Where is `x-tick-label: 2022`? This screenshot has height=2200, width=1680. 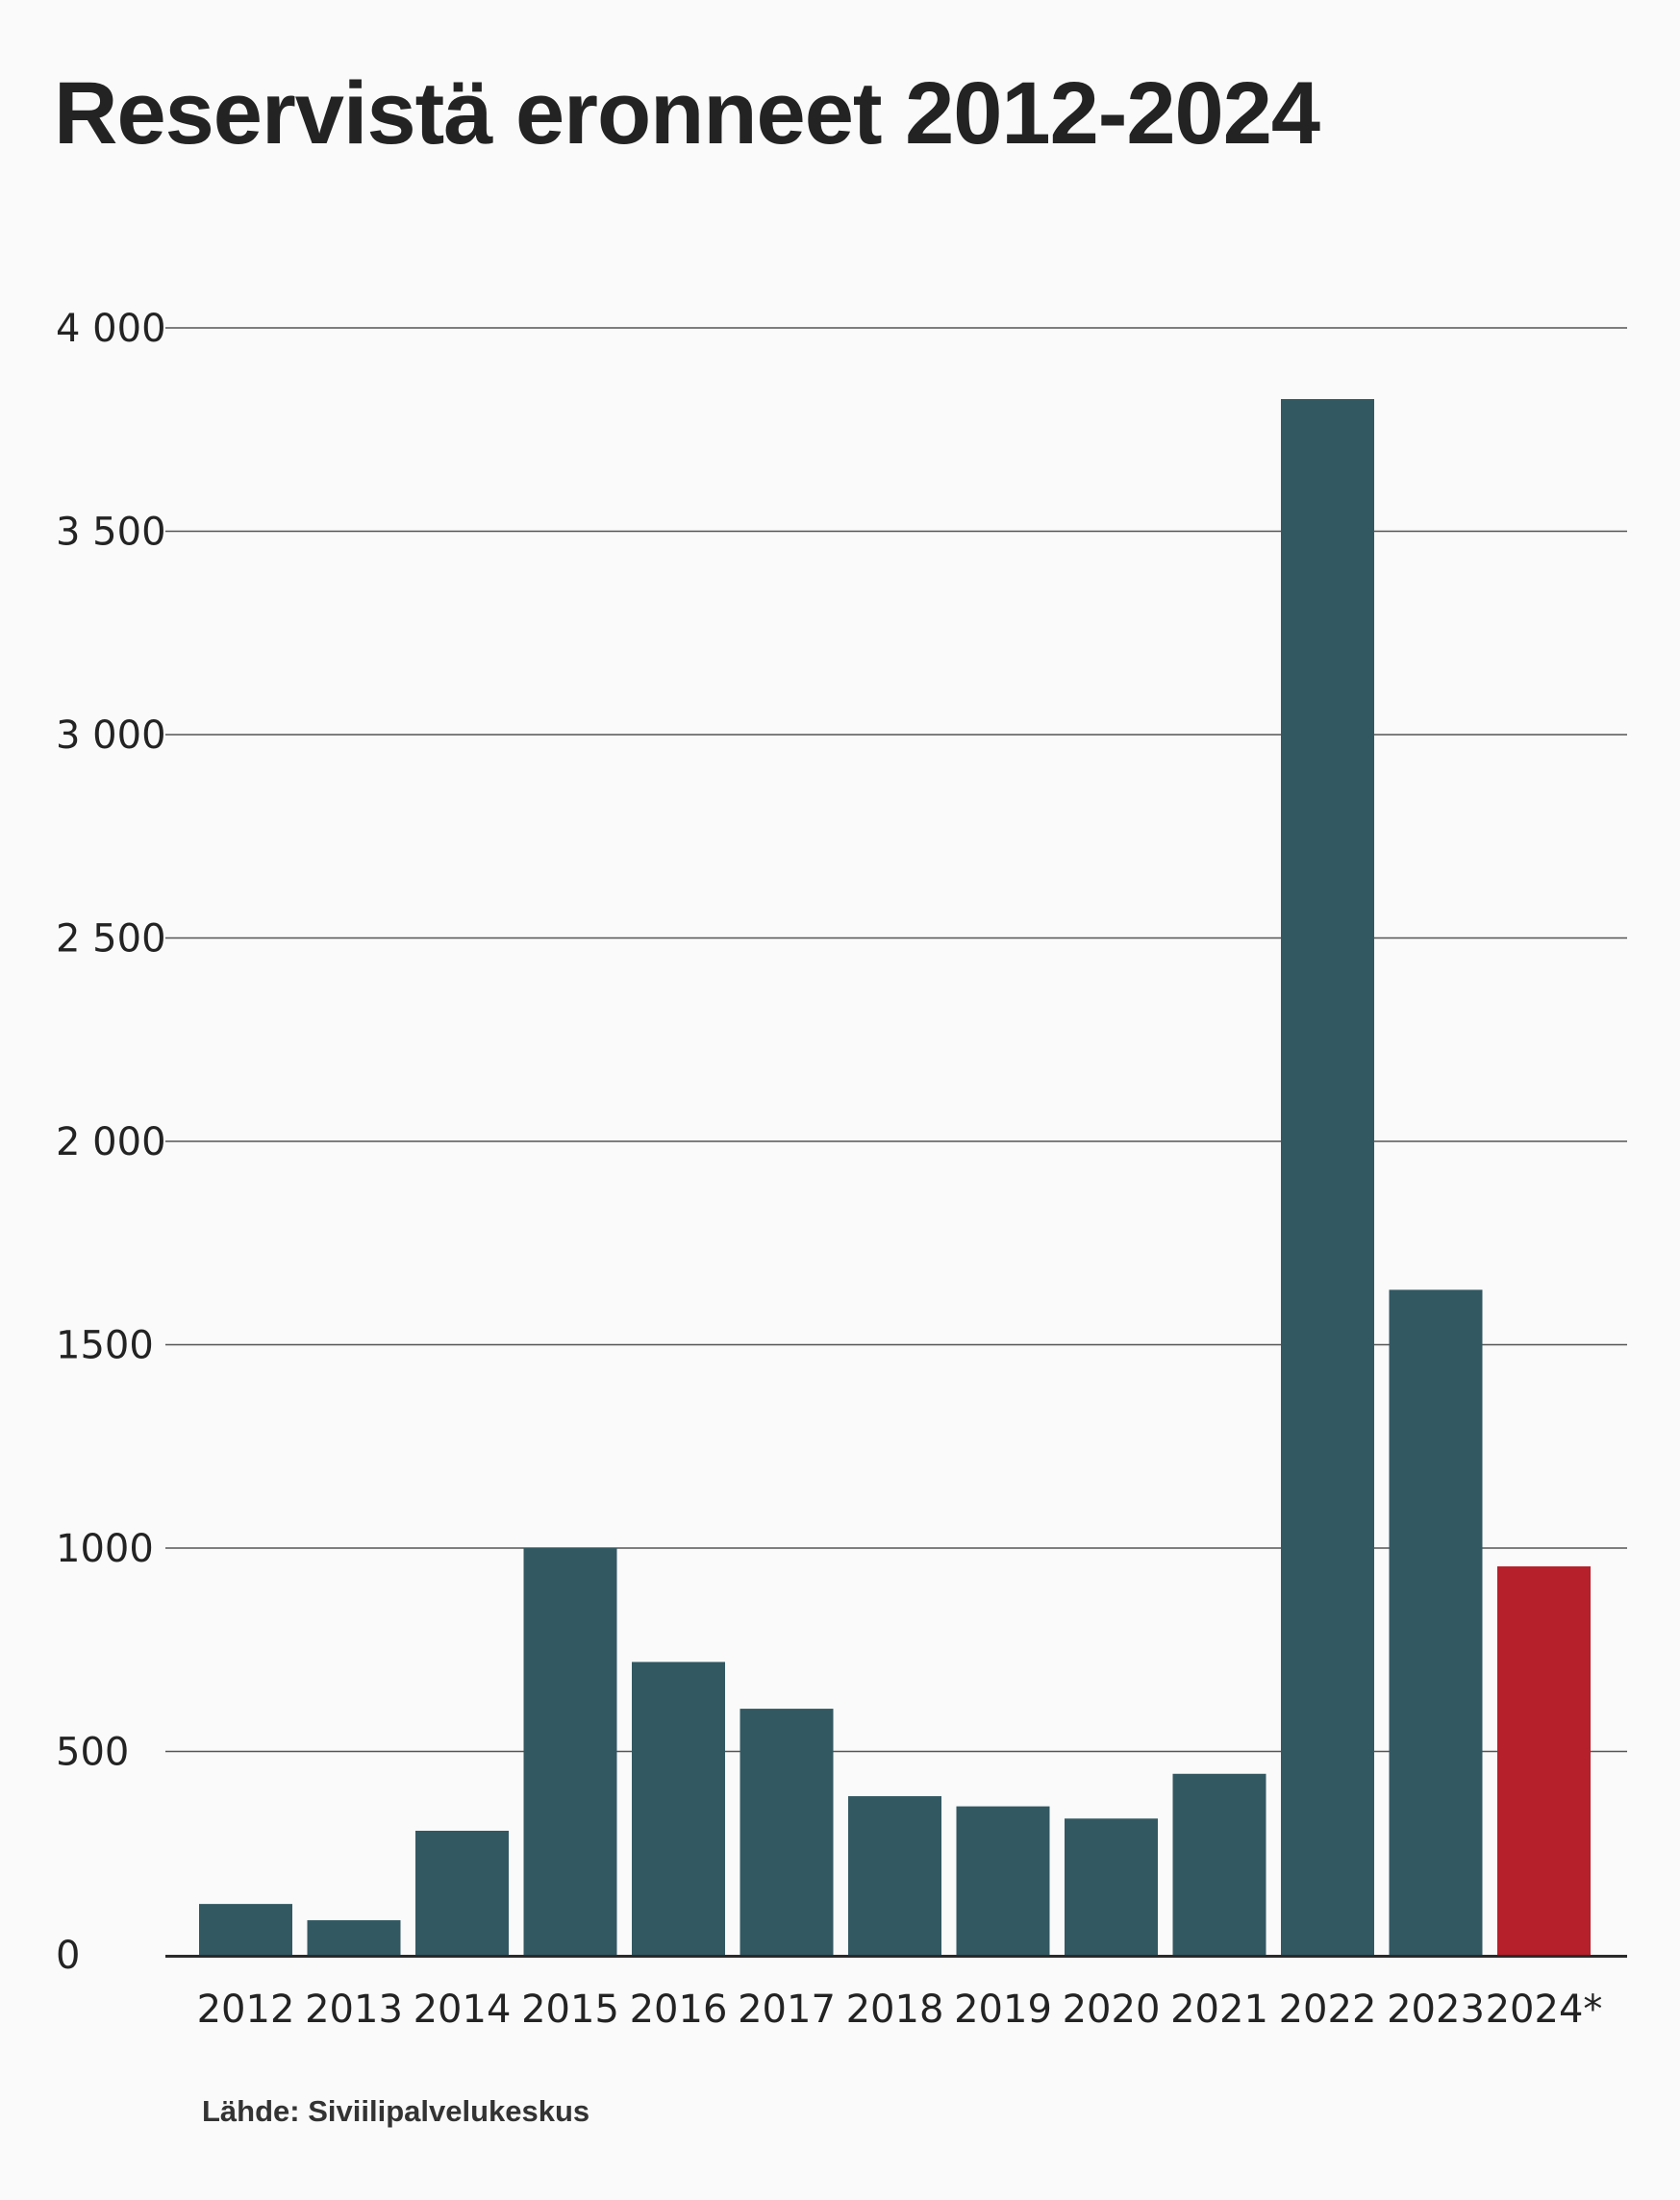 x-tick-label: 2022 is located at coordinates (1328, 2010).